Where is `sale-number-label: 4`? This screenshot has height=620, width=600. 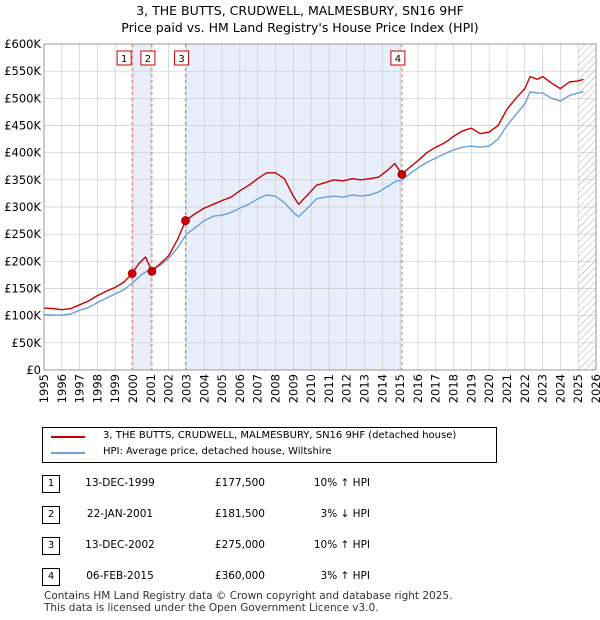 sale-number-label: 4 is located at coordinates (398, 59).